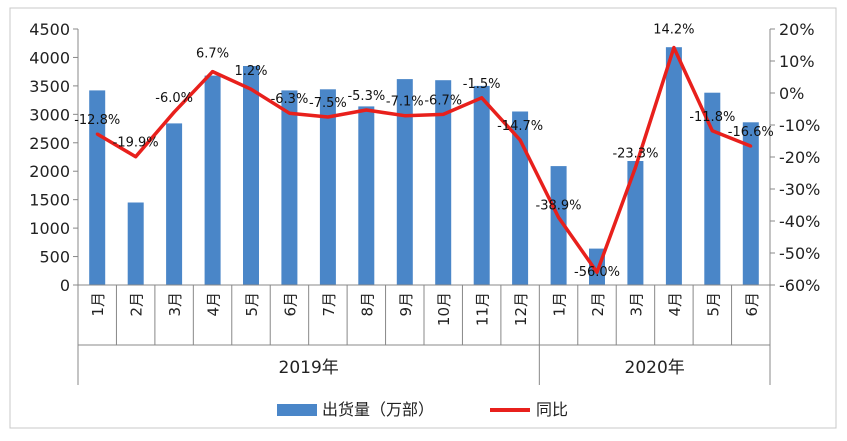 The height and width of the screenshot is (441, 847). I want to click on yoy-label-17: -16.6%, so click(751, 132).